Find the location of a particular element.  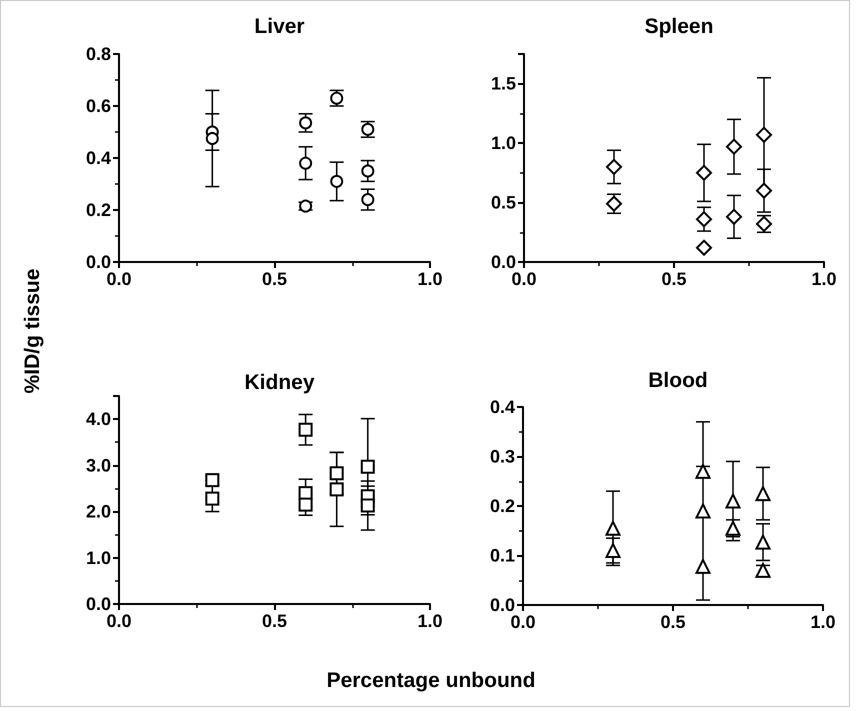

y-tick-label: 4.0 is located at coordinates (98, 419).